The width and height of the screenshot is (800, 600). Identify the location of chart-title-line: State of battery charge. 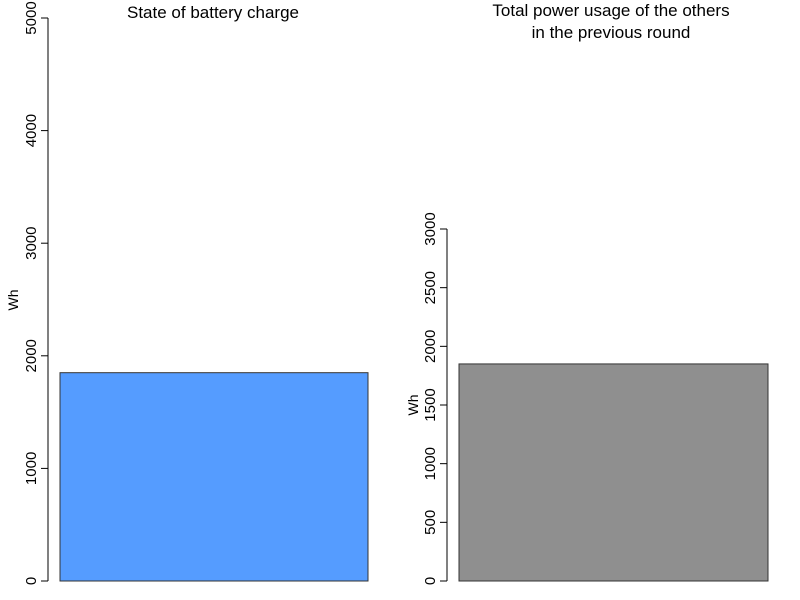
(213, 12).